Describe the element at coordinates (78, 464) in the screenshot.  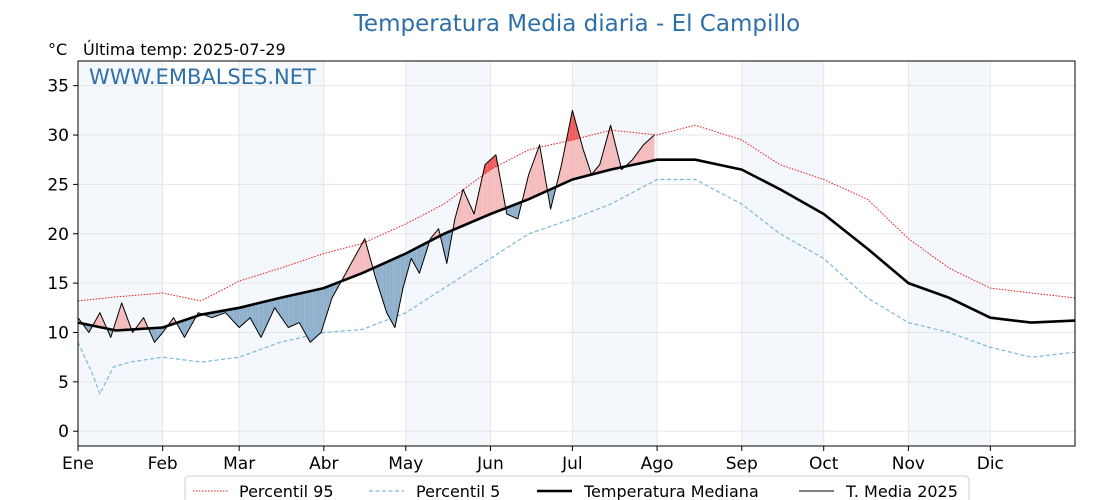
I see `x-tick-label: Ene` at that location.